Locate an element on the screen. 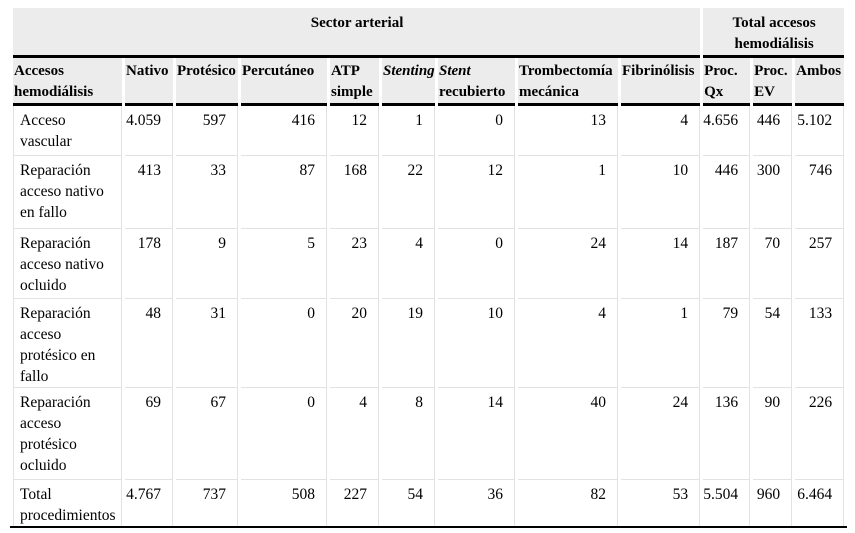  cell-value: 746 is located at coordinates (820, 192).